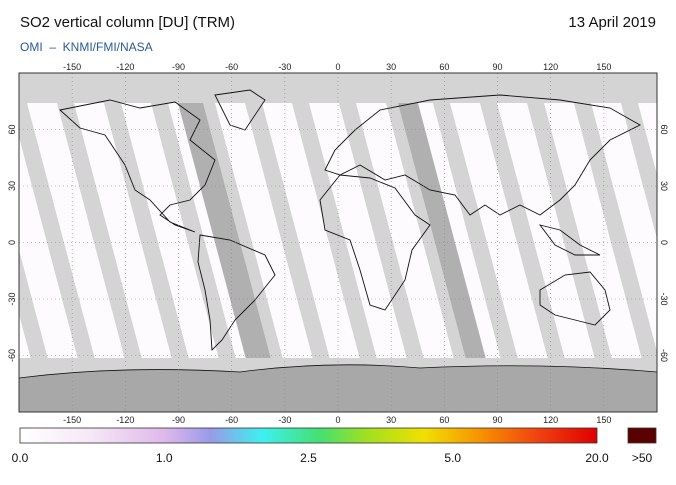 The image size is (676, 485). What do you see at coordinates (72, 420) in the screenshot?
I see `longitude-label-bottom: -150` at bounding box center [72, 420].